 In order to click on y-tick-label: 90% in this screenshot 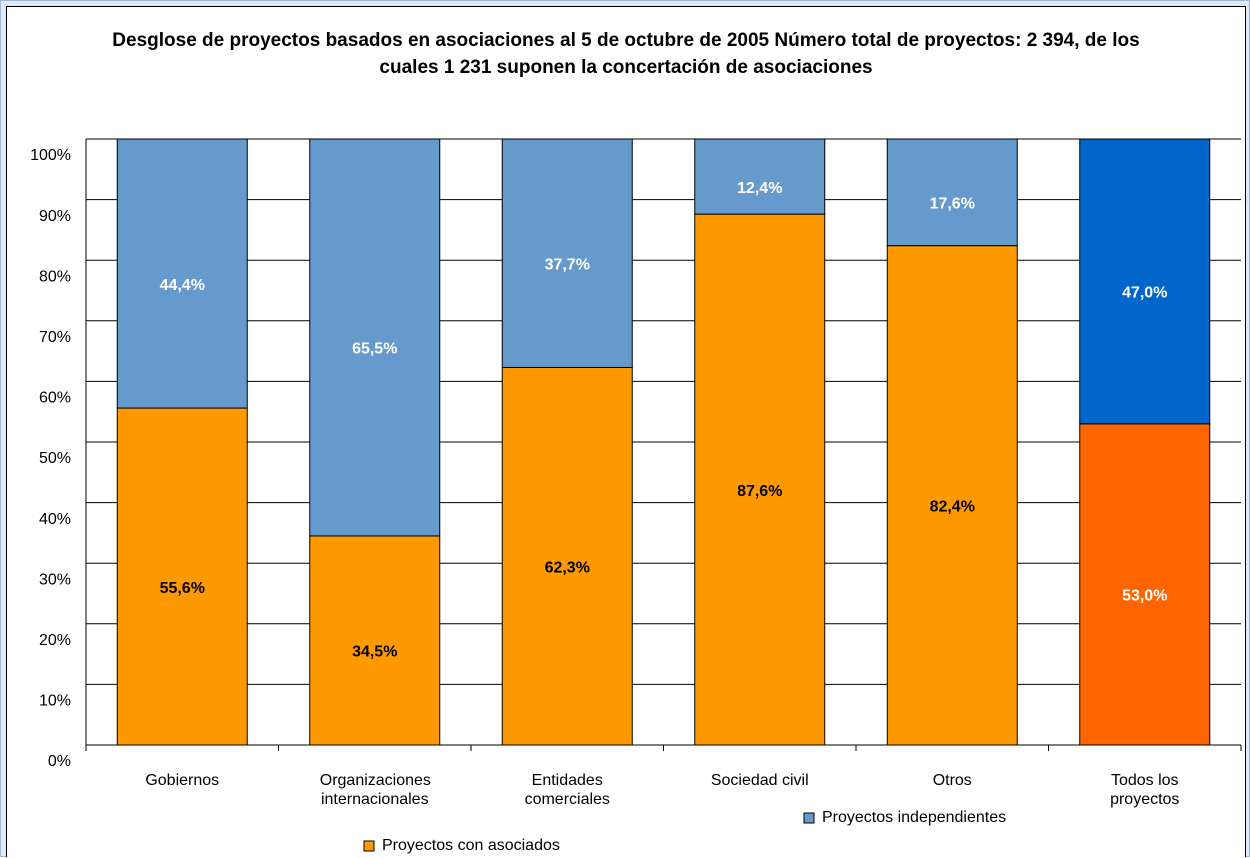, I will do `click(55, 216)`.